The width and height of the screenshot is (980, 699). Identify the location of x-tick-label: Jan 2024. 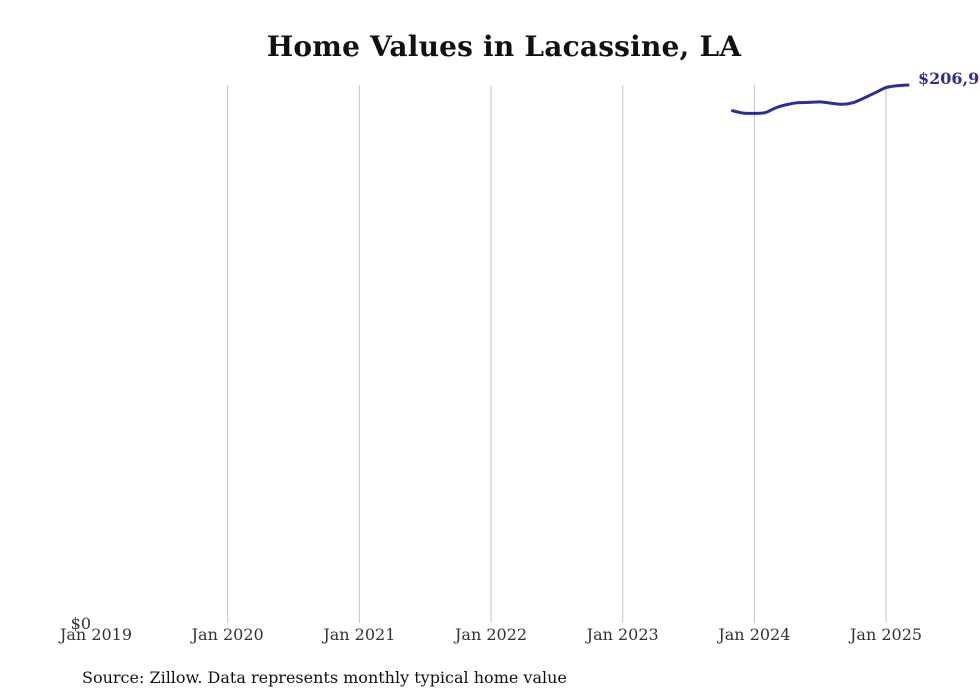
(753, 634).